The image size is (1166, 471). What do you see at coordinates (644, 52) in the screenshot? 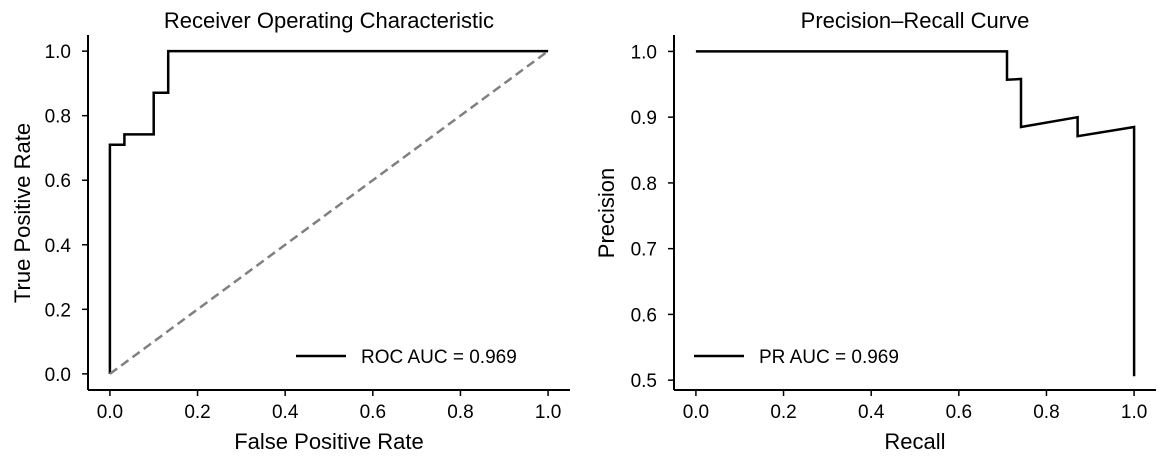
I see `pr-y-tick-label: 1.0` at bounding box center [644, 52].